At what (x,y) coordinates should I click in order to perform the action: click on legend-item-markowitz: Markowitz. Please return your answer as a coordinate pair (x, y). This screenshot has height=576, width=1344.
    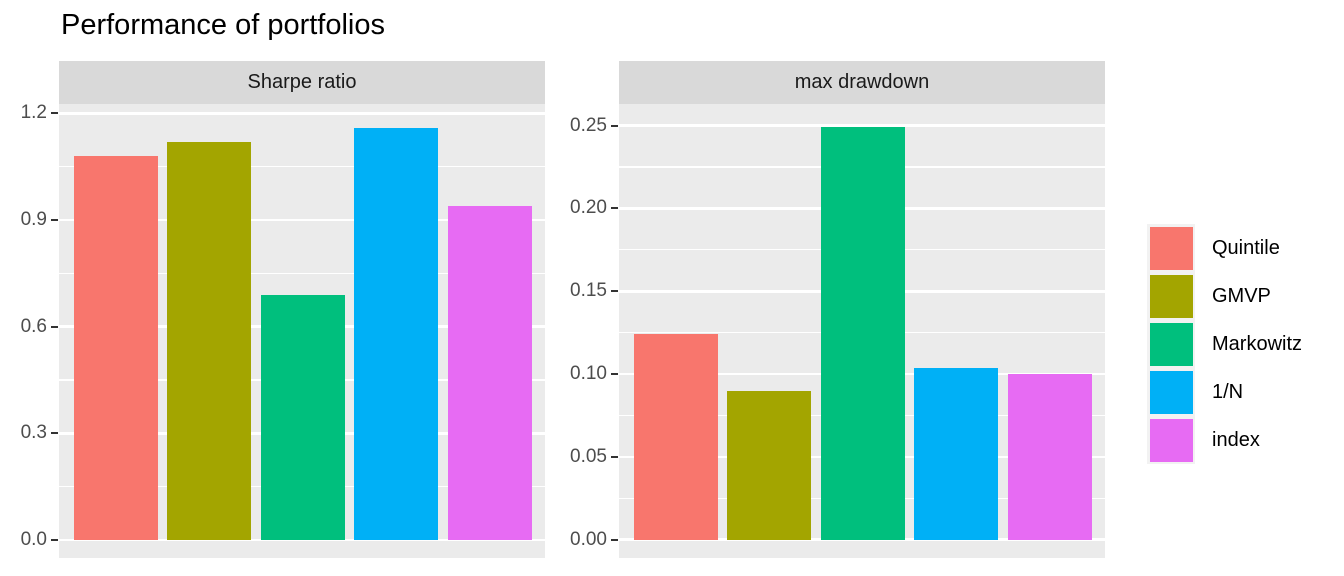
    Looking at the image, I should click on (1224, 344).